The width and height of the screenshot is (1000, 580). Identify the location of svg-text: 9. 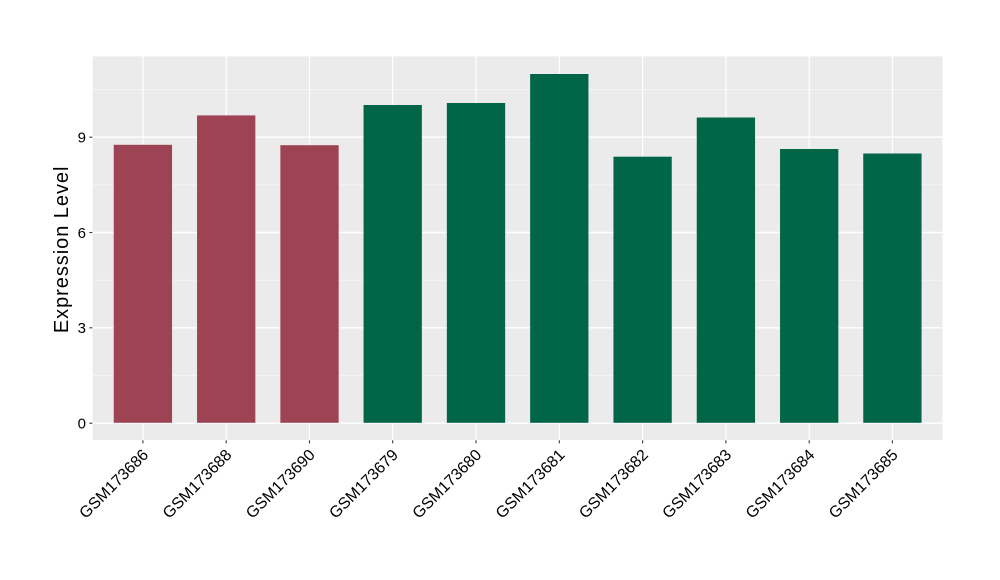
(82, 138).